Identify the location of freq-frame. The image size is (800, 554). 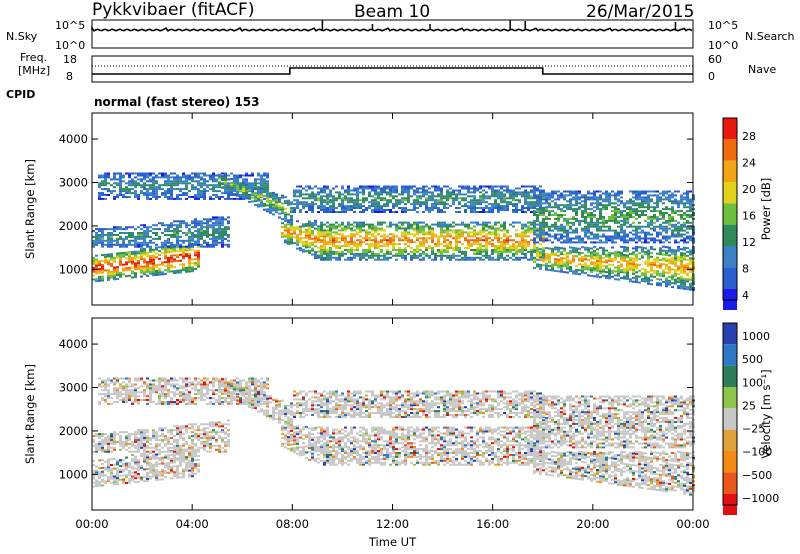
(392, 69).